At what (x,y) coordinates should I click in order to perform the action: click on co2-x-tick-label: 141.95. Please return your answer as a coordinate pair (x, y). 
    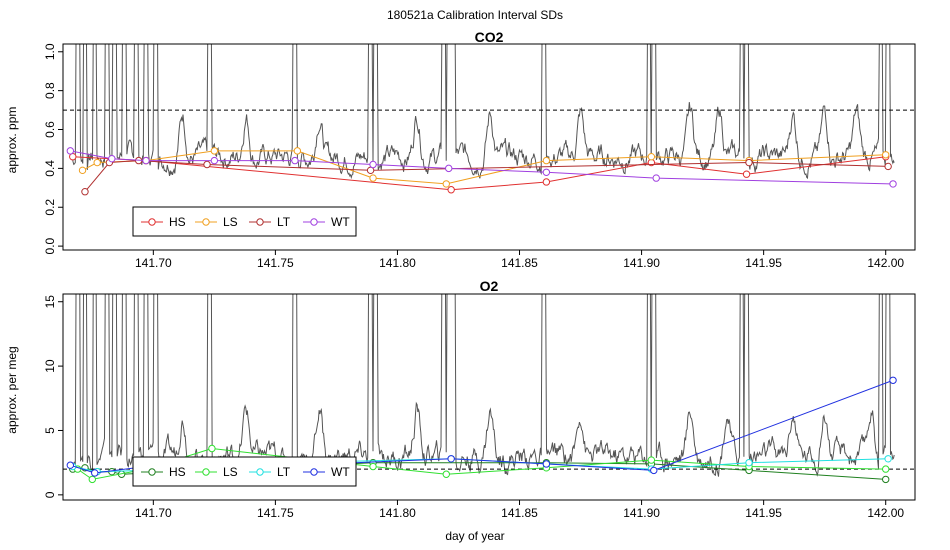
    Looking at the image, I should click on (763, 263).